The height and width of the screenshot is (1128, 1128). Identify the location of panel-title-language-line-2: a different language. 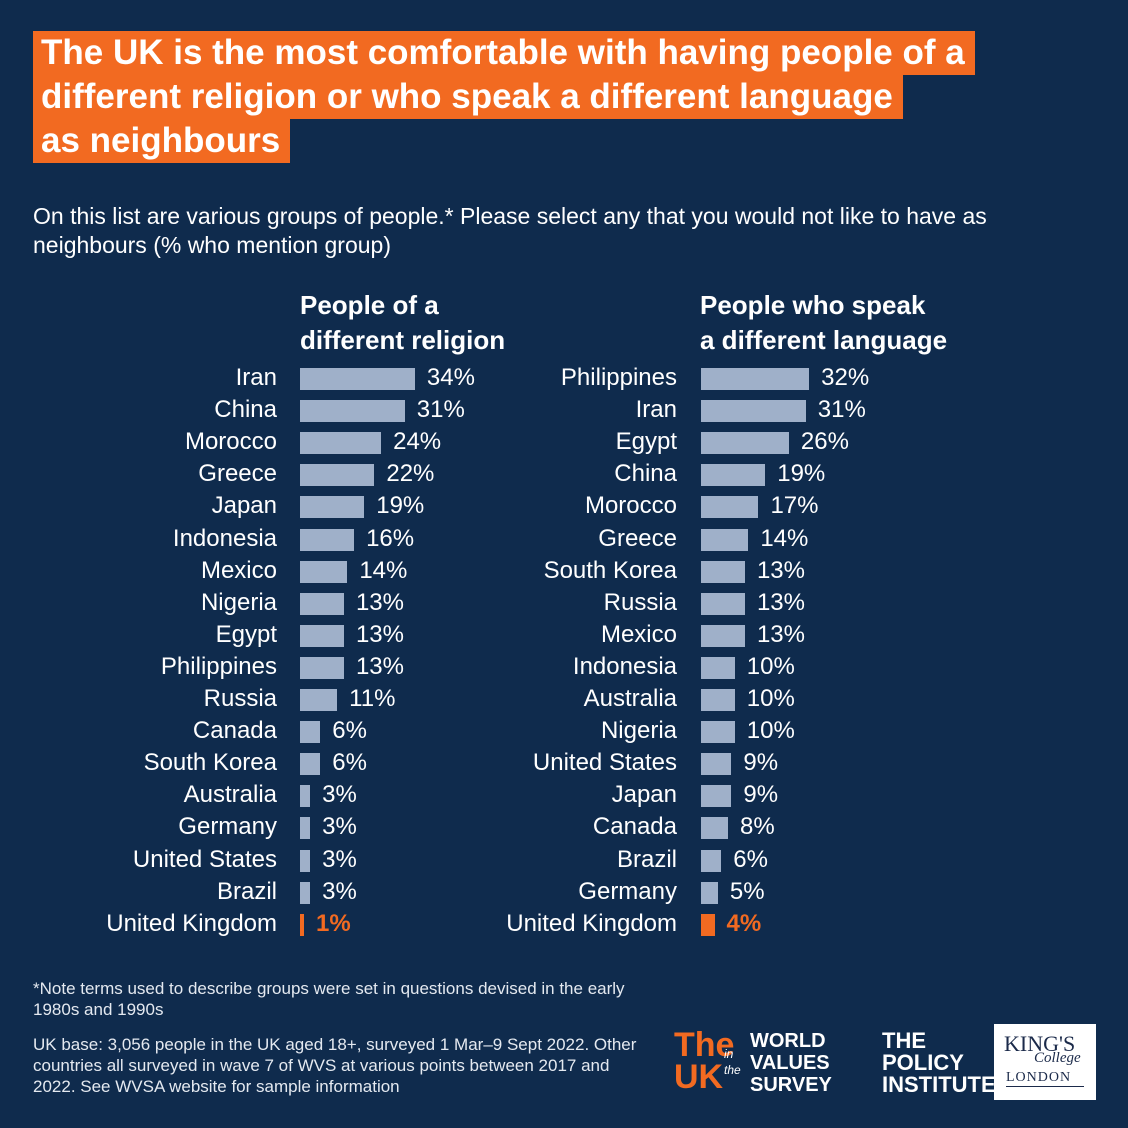
(824, 340).